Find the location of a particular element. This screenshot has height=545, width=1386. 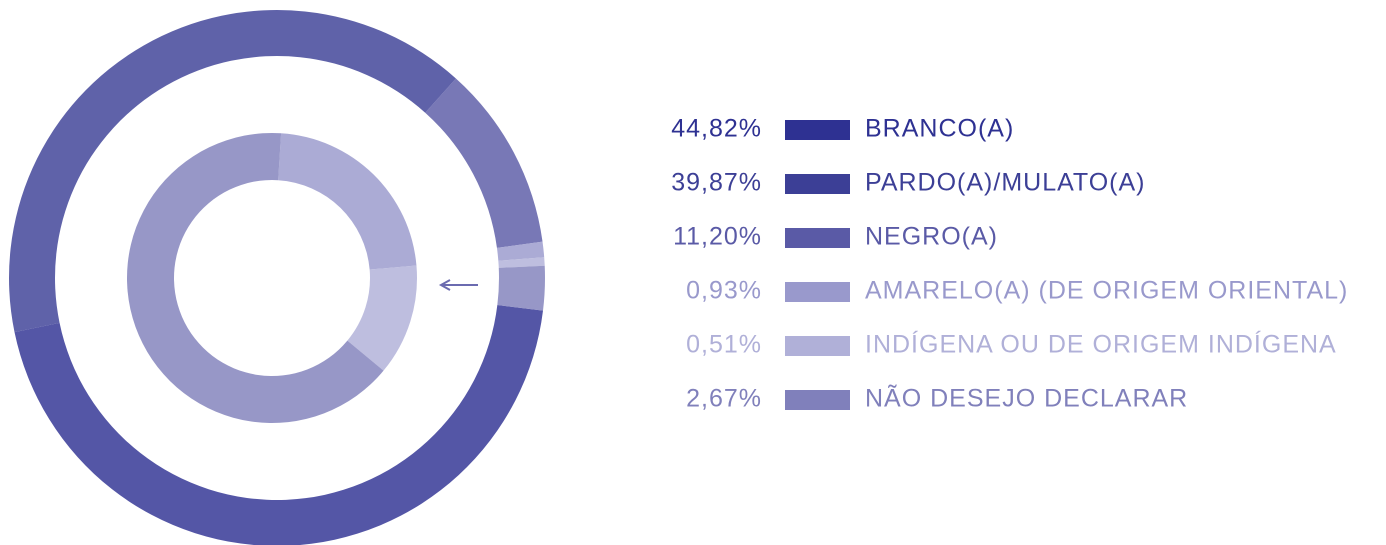

legend-value: 39,87% is located at coordinates (716, 183).